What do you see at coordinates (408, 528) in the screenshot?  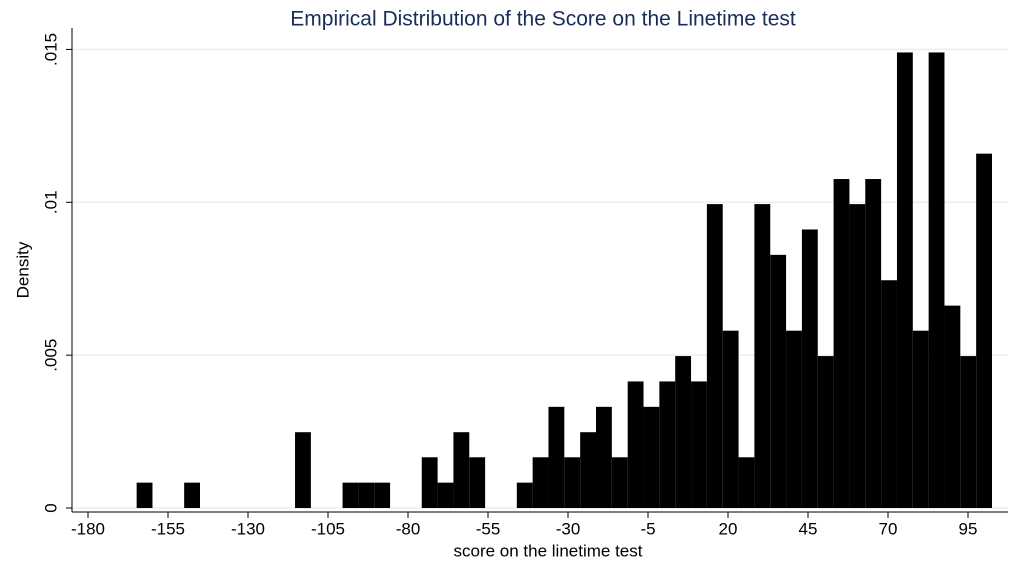 I see `x-tick-label: -80` at bounding box center [408, 528].